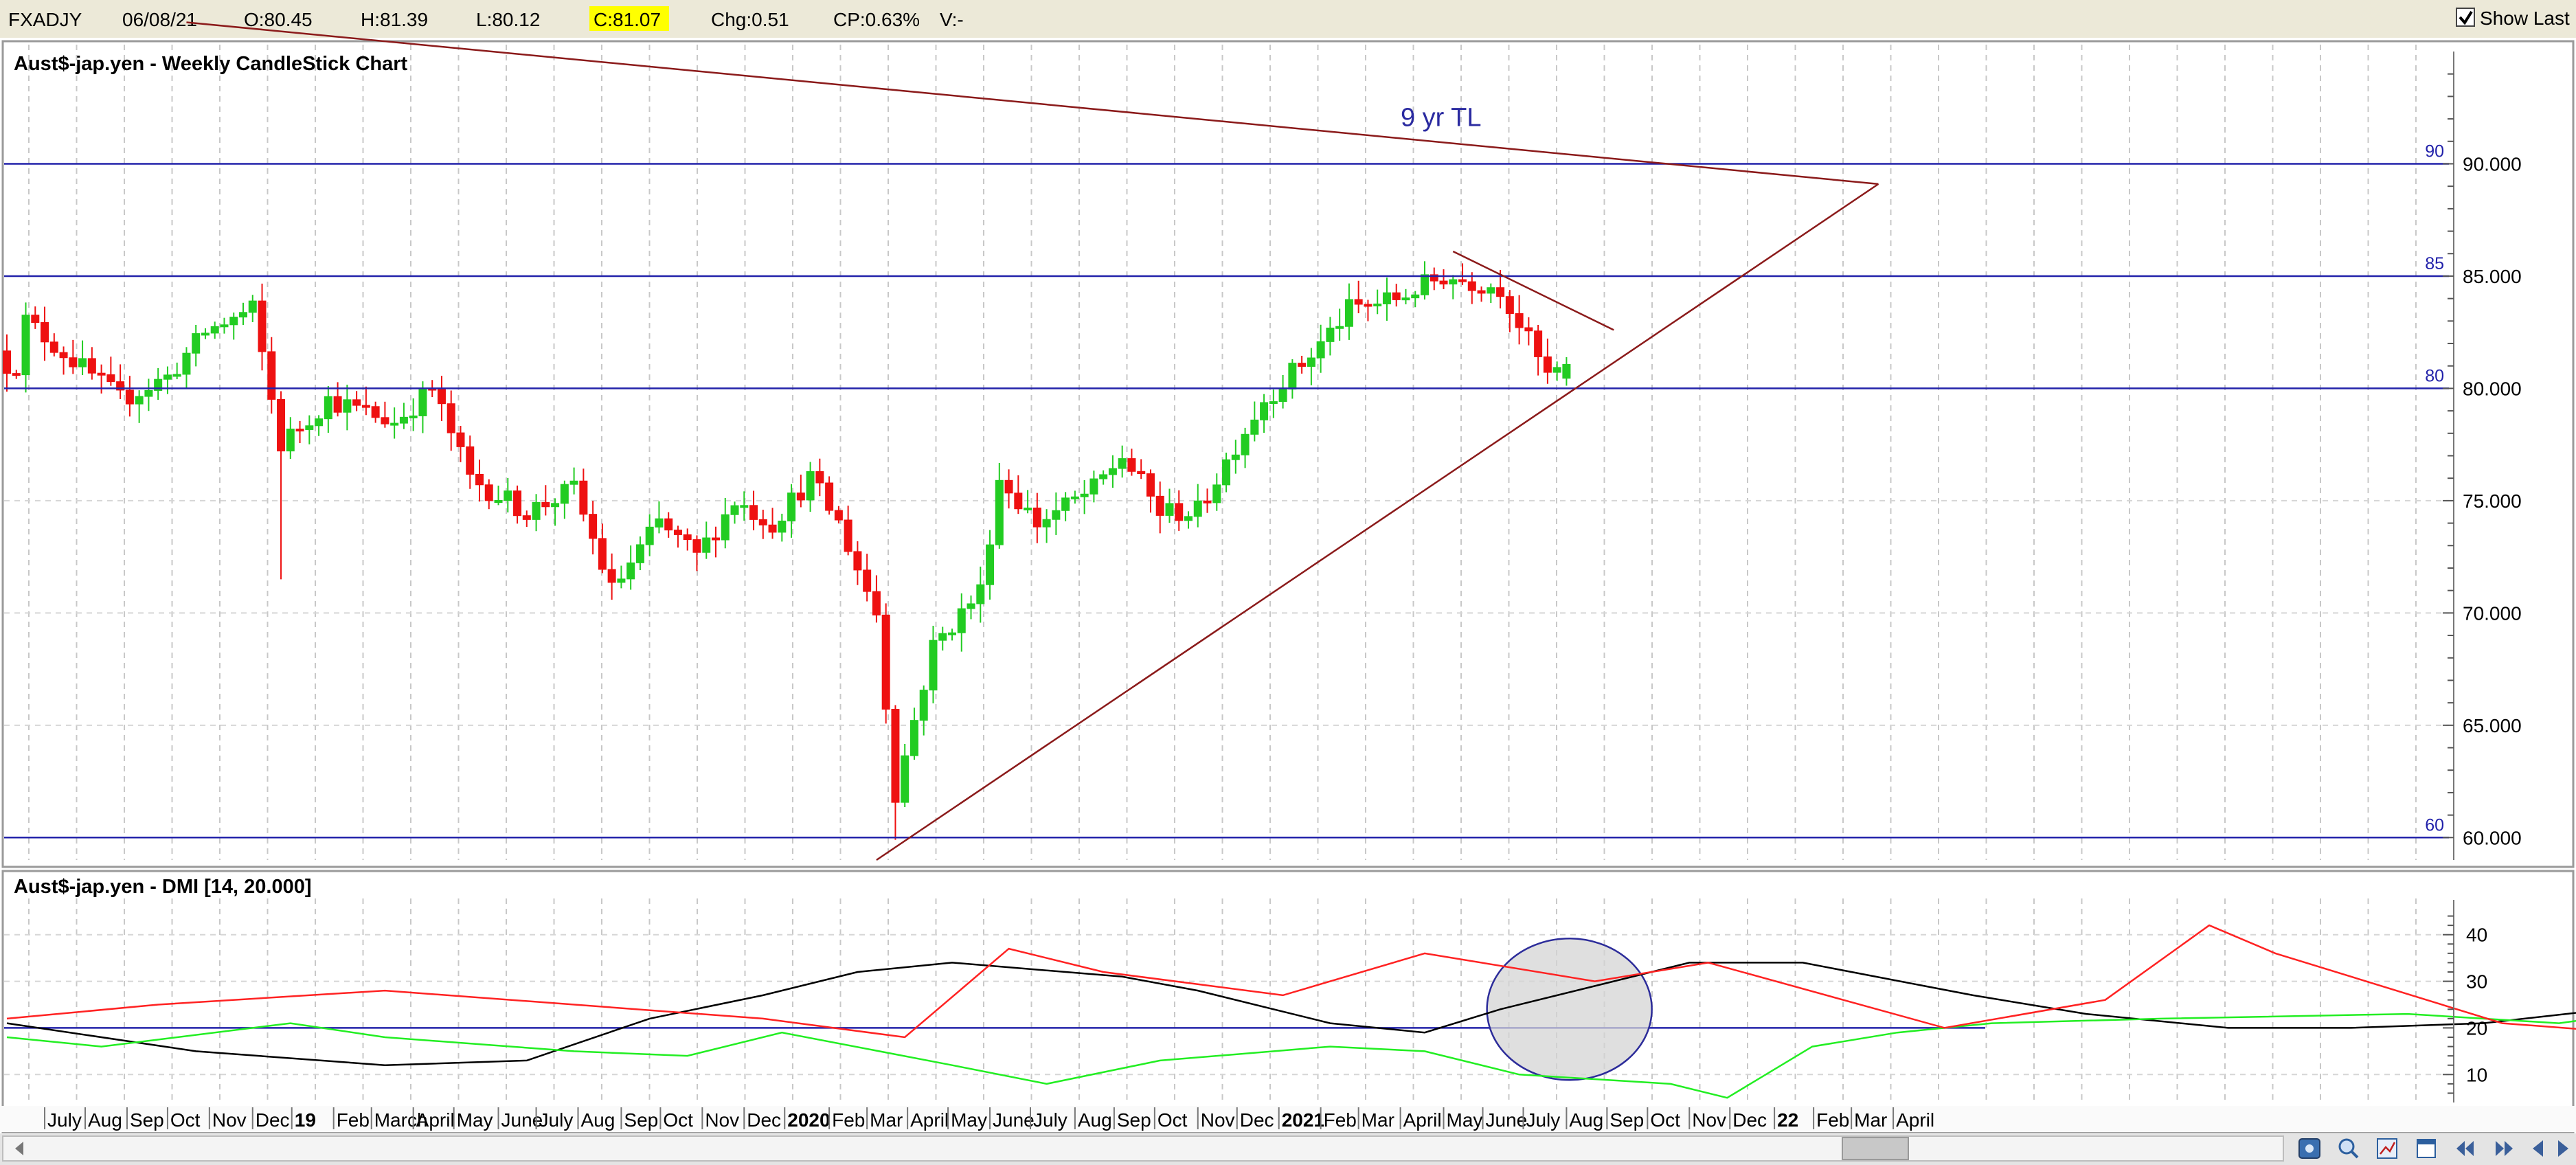 Image resolution: width=2576 pixels, height=1165 pixels. What do you see at coordinates (2426, 1148) in the screenshot?
I see `expand-button` at bounding box center [2426, 1148].